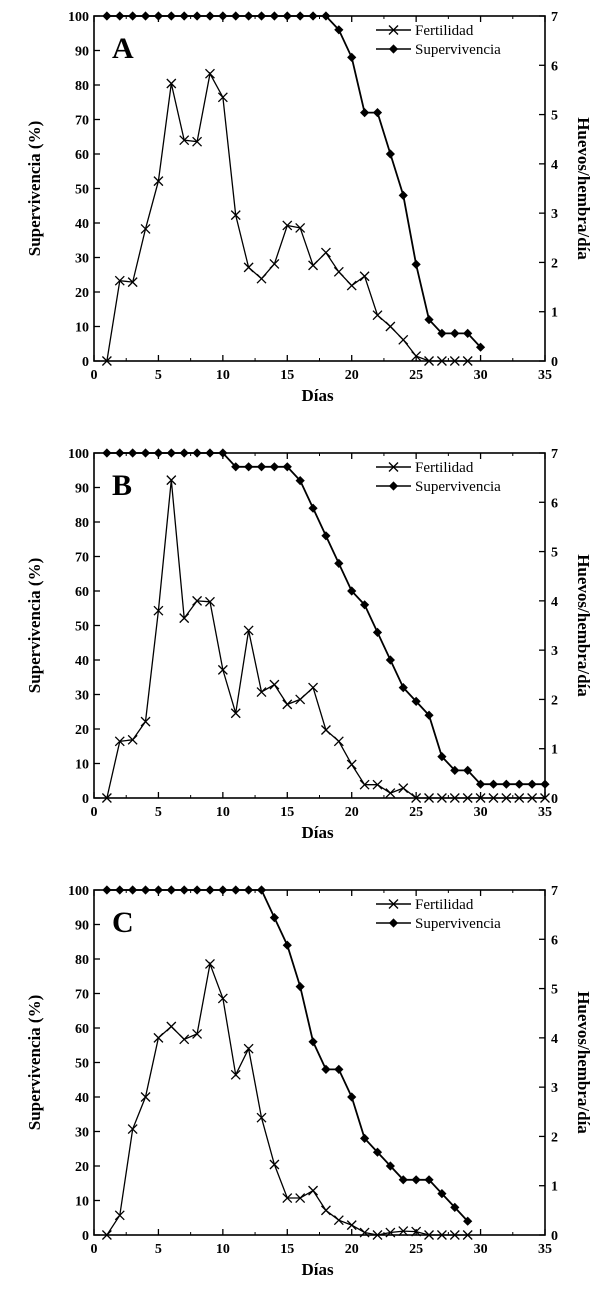 The image size is (603, 1311). What do you see at coordinates (554, 799) in the screenshot?
I see `y2-tick-label: 0` at bounding box center [554, 799].